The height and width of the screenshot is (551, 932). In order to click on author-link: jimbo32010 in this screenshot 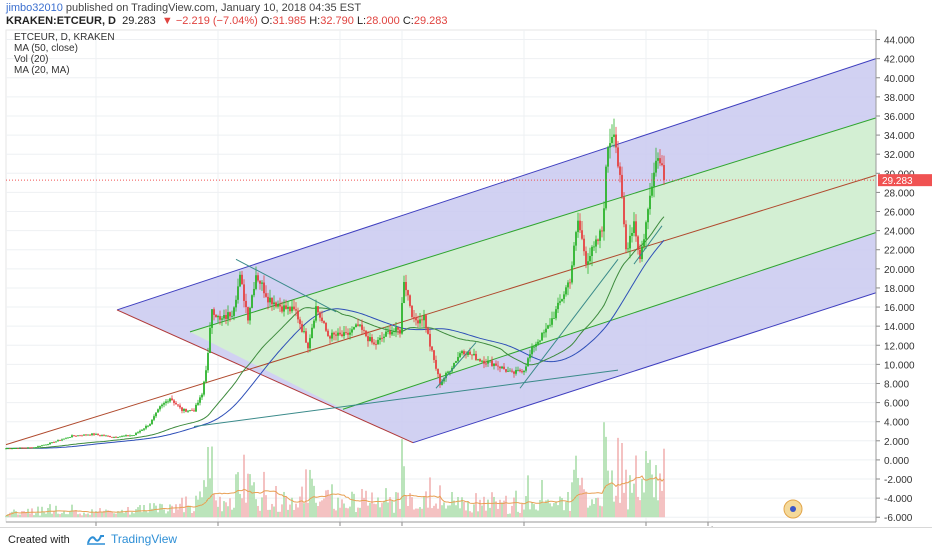, I will do `click(34, 8)`.